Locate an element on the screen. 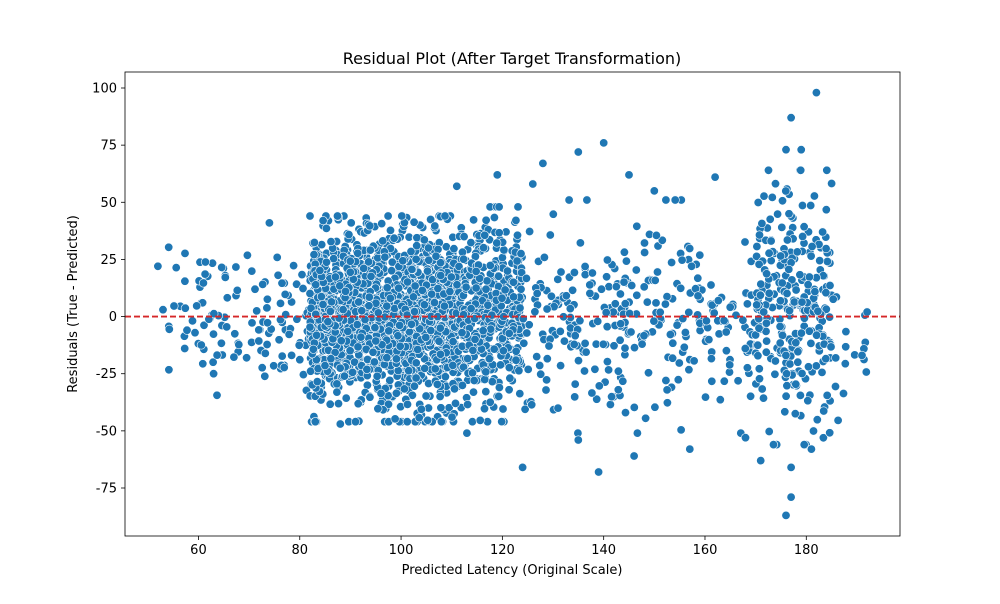 The image size is (1000, 604). x-tick-label: 120 is located at coordinates (502, 550).